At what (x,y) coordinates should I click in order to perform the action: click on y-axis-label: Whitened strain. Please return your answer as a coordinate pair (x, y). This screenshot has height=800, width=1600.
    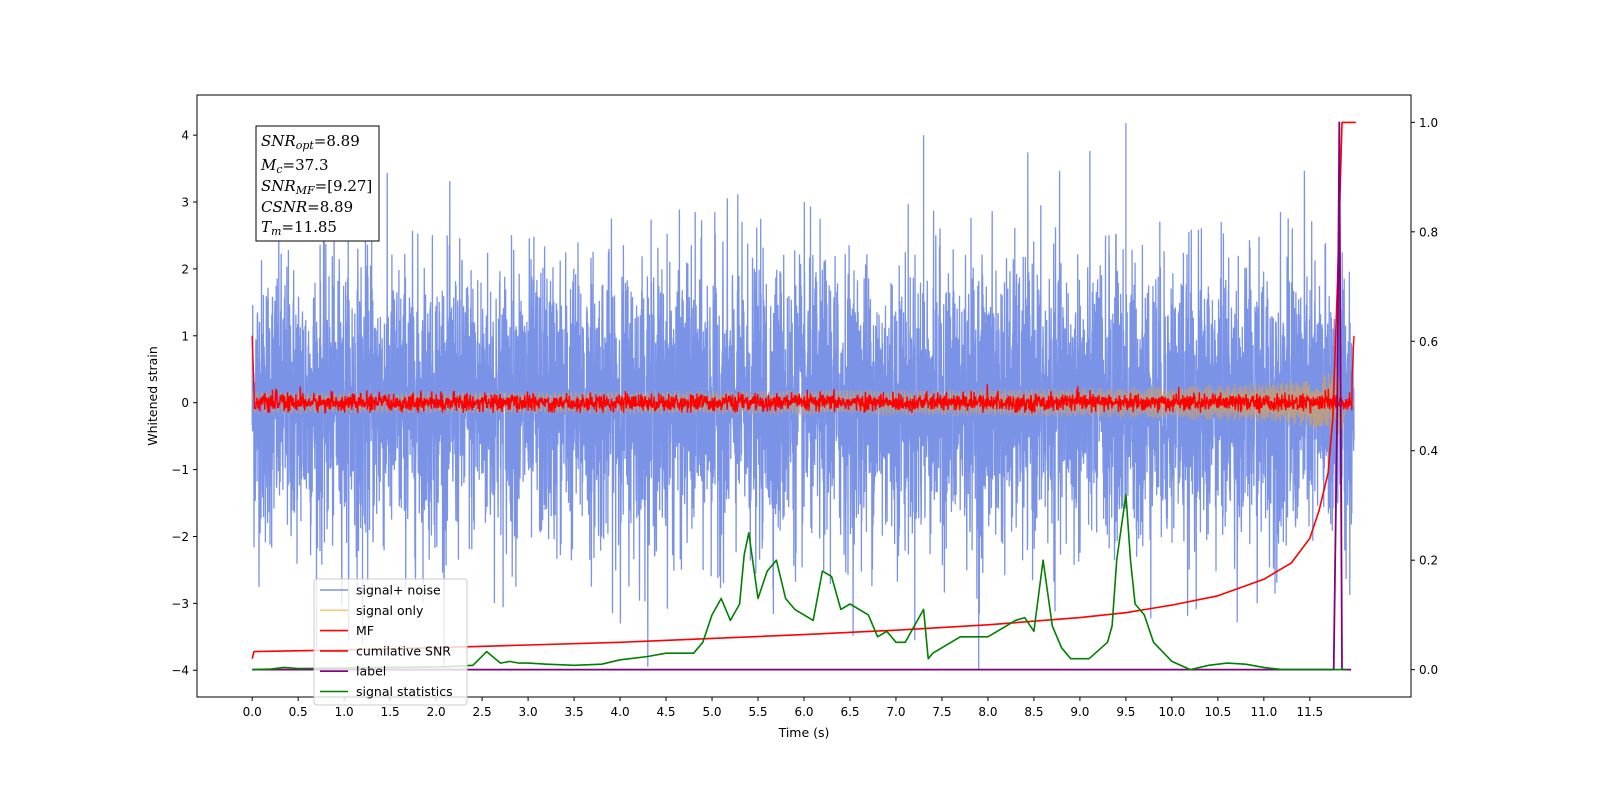
    Looking at the image, I should click on (152, 395).